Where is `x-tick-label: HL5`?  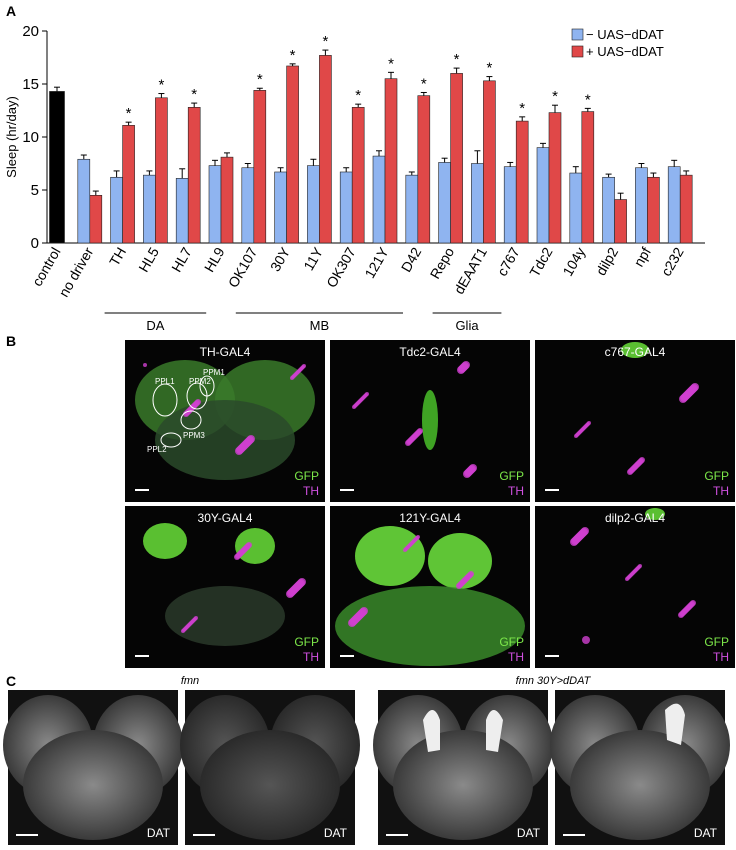 x-tick-label: HL5 is located at coordinates (148, 259).